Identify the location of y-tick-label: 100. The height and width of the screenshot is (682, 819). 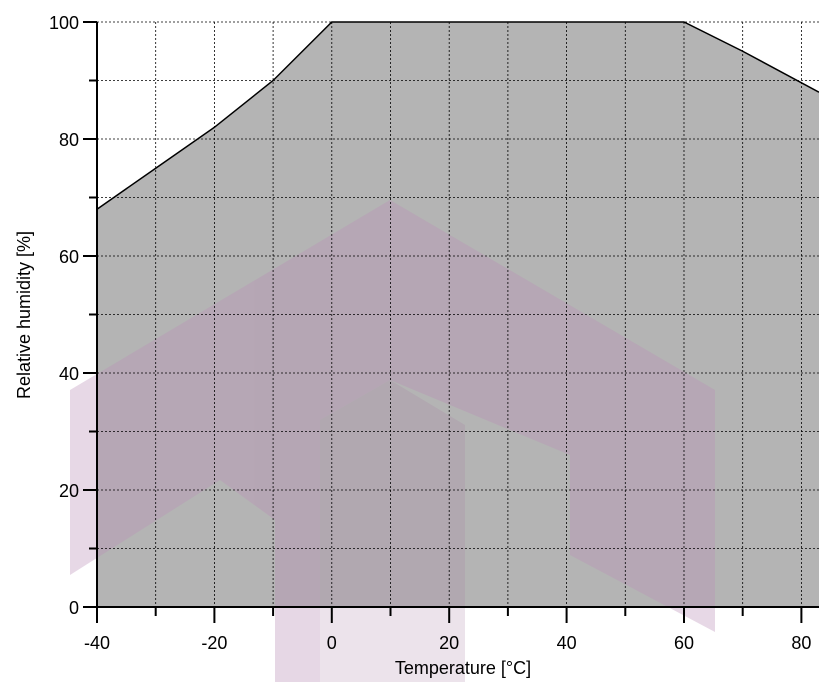
(64, 23).